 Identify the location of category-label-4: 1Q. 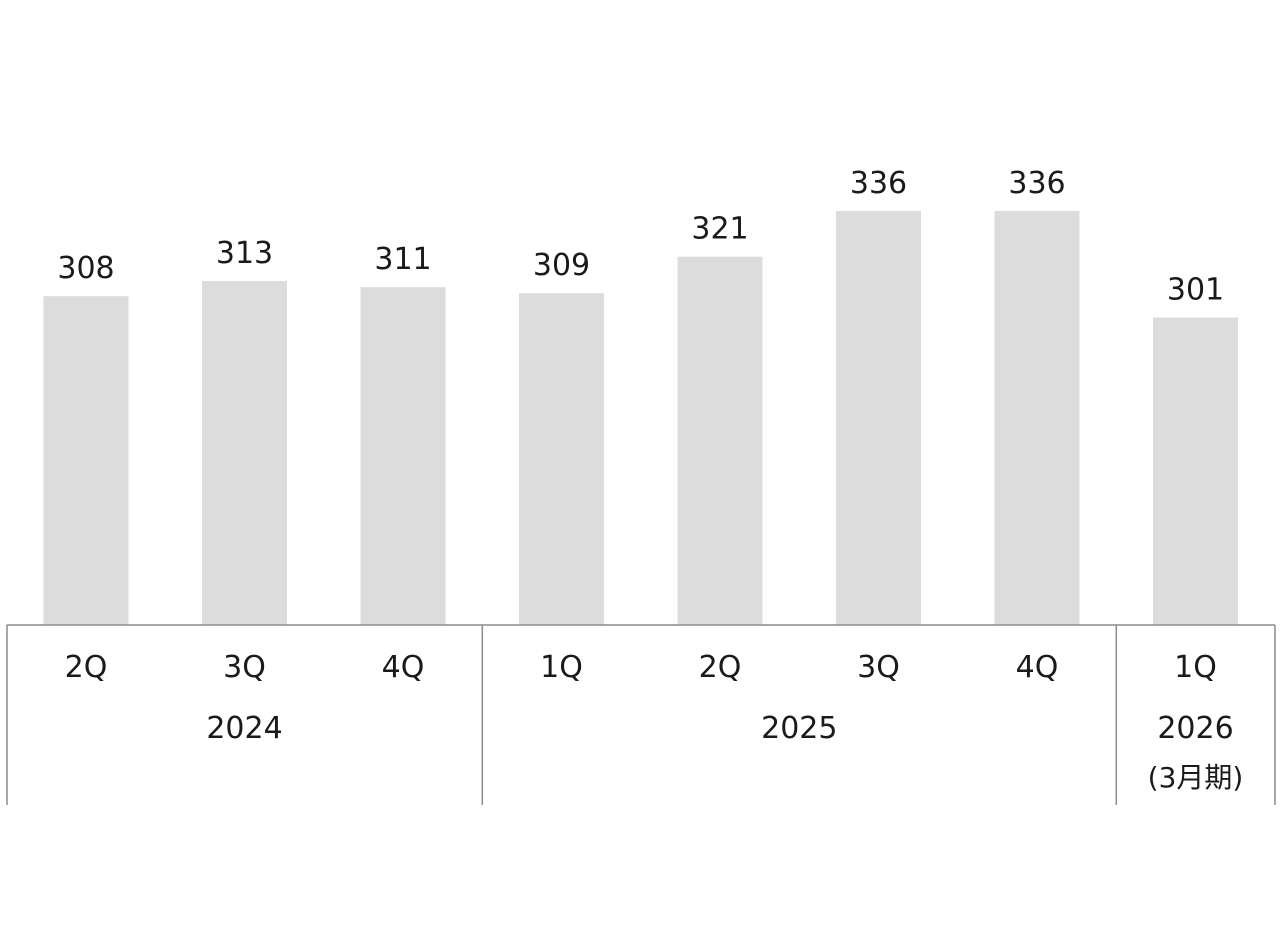
(561, 667).